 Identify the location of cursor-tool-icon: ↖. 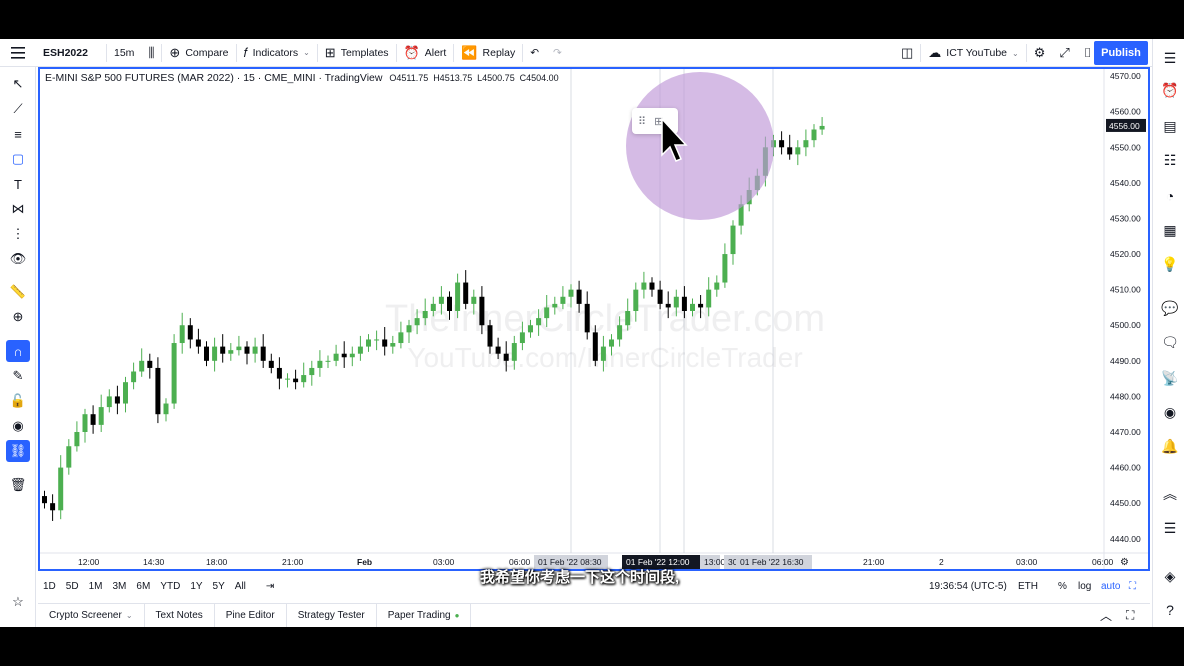
(18, 83).